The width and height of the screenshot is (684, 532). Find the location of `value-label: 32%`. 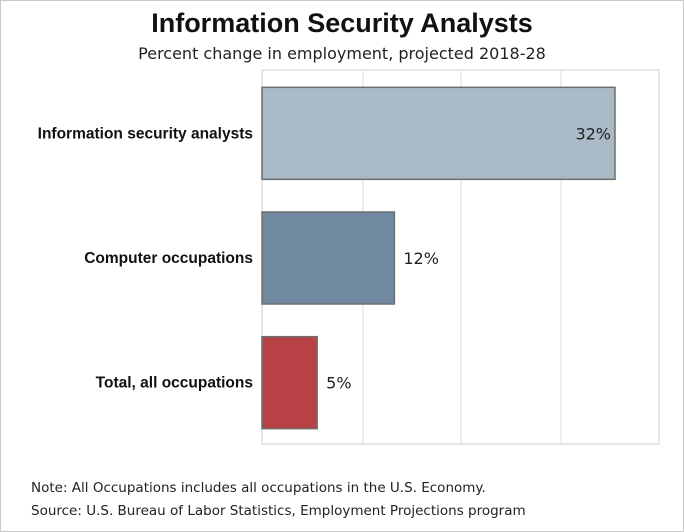

value-label: 32% is located at coordinates (593, 133).